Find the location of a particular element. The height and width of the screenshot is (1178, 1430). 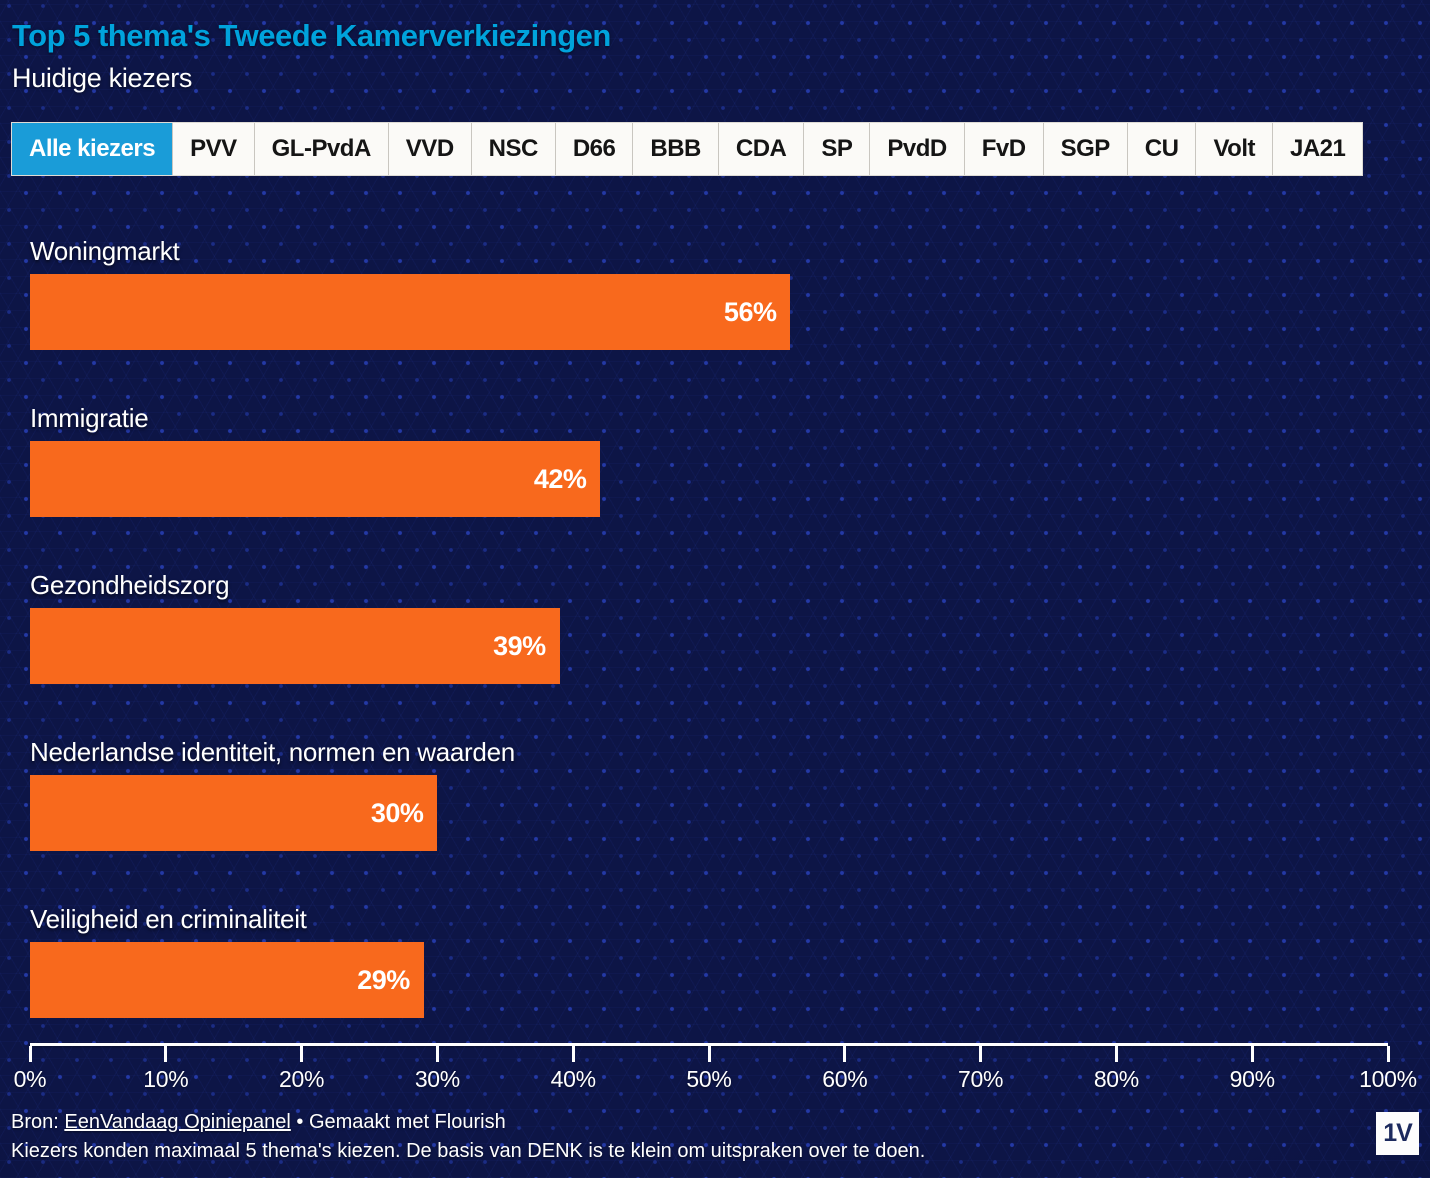

chart-subtitle: Huidige kiezers is located at coordinates (102, 78).